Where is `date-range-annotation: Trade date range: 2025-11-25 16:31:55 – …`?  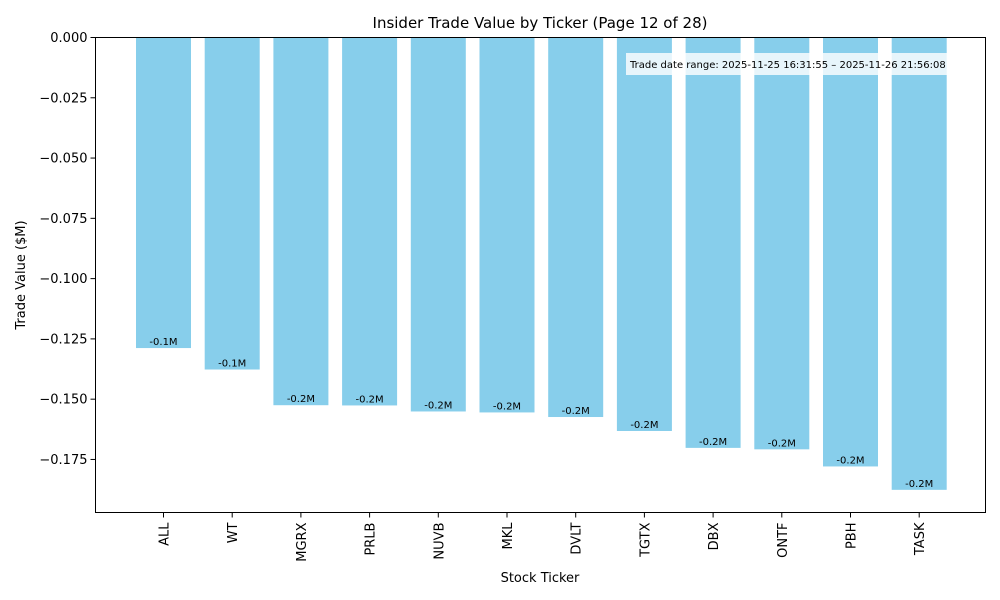 date-range-annotation: Trade date range: 2025-11-25 16:31:55 – … is located at coordinates (805, 64).